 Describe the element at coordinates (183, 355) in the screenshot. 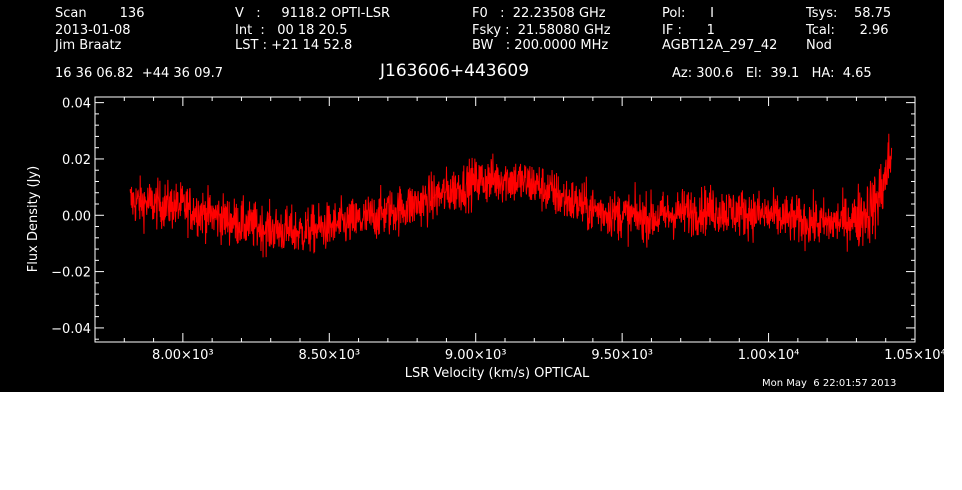

I see `x-tick-label: 8.00×10³` at that location.